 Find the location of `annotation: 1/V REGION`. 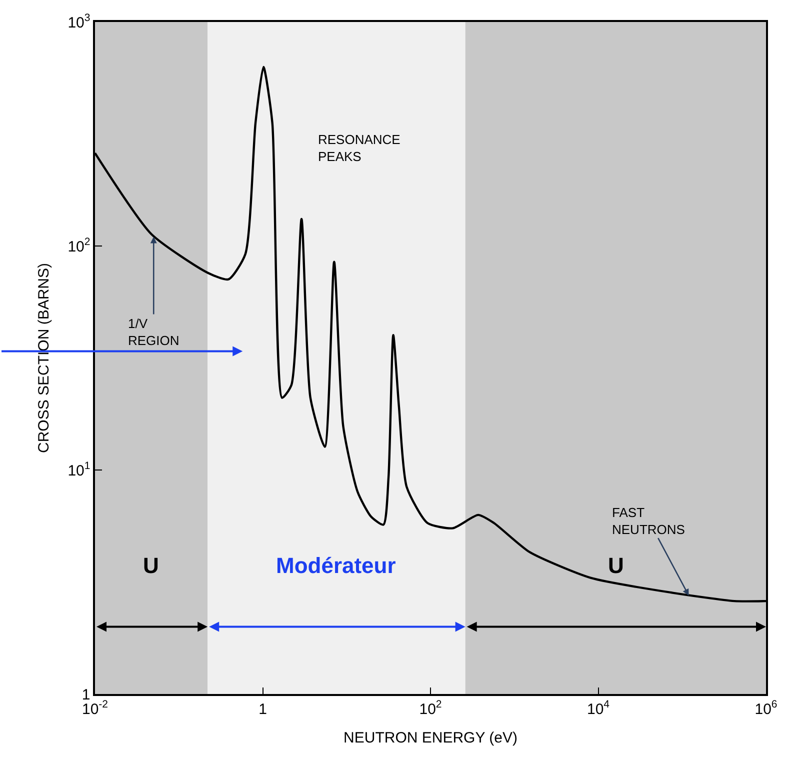

annotation: 1/V REGION is located at coordinates (154, 332).